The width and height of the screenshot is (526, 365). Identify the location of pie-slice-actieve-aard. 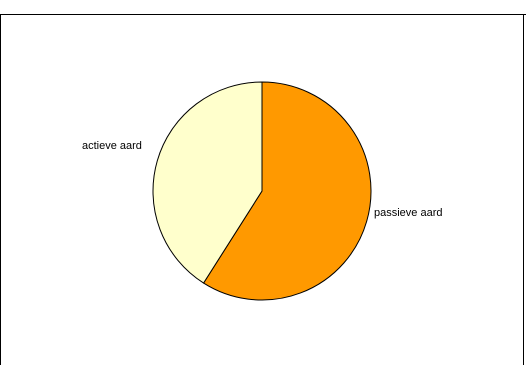
(207, 182).